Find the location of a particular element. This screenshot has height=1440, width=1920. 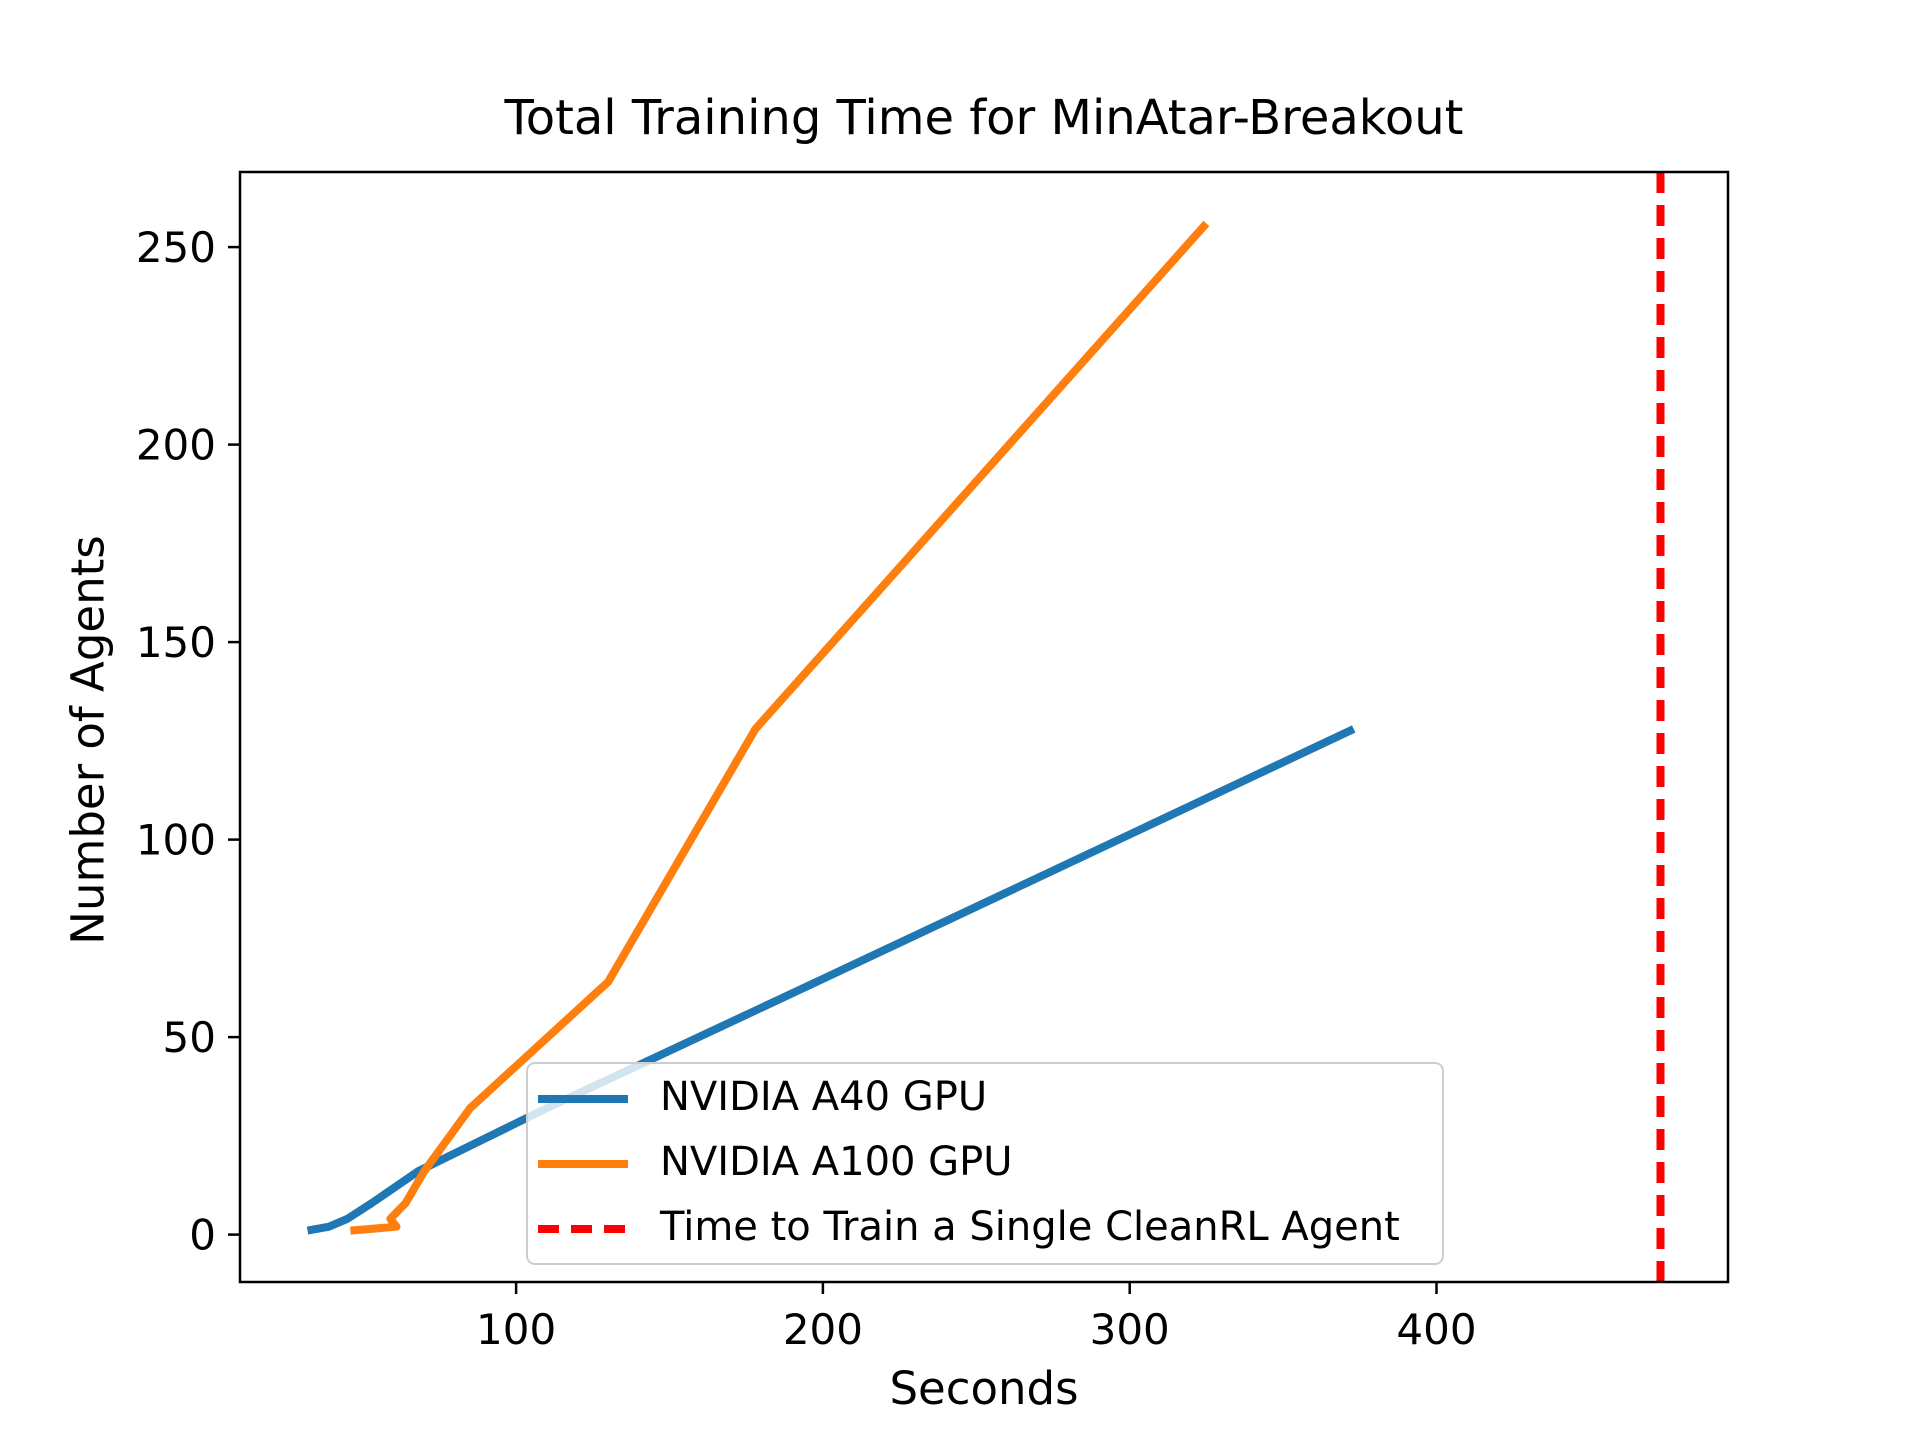

x-tick-label-200: 200 is located at coordinates (823, 1329).